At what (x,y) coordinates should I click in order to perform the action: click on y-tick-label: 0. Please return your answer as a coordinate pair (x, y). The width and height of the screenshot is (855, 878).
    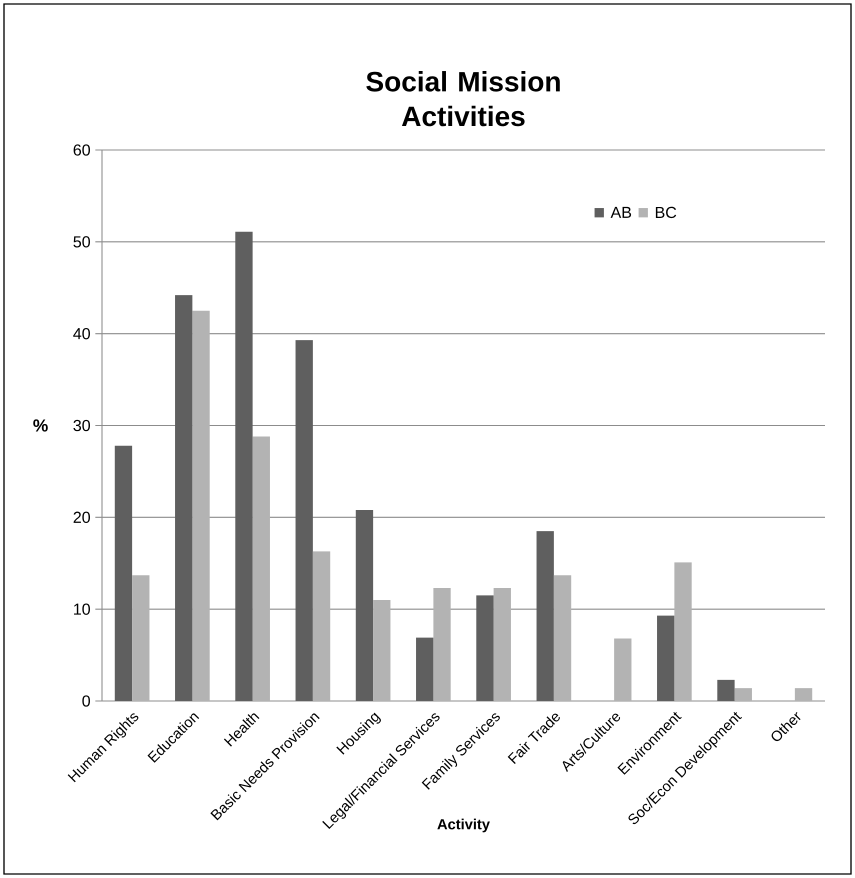
    Looking at the image, I should click on (86, 701).